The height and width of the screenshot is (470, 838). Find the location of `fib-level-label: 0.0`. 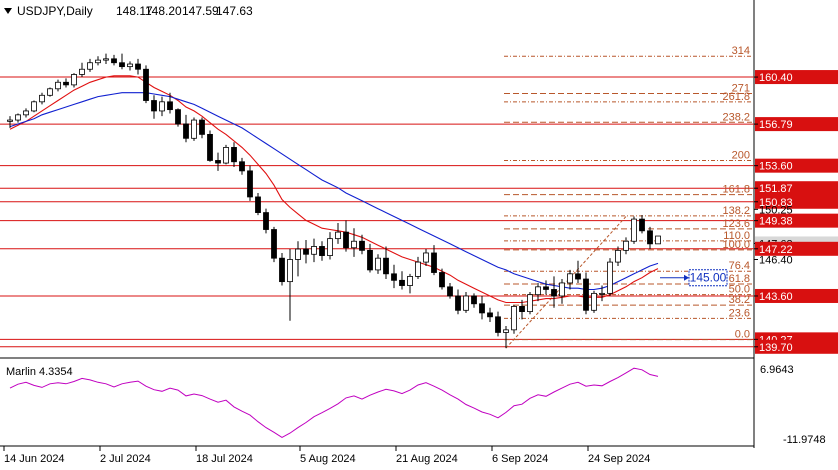

fib-level-label: 0.0 is located at coordinates (742, 335).